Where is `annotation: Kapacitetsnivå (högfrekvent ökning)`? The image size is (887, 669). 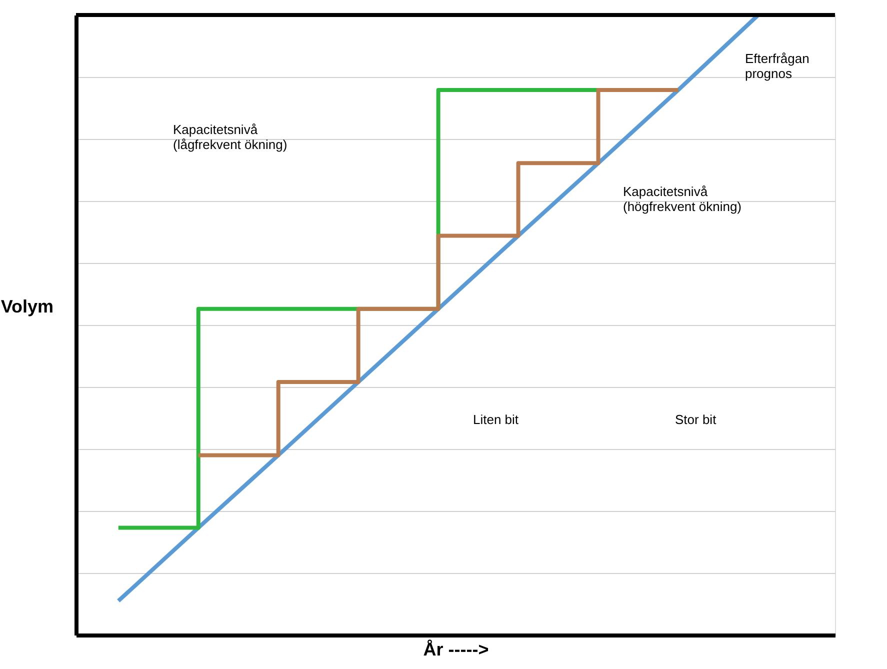 annotation: Kapacitetsnivå (högfrekvent ökning) is located at coordinates (682, 199).